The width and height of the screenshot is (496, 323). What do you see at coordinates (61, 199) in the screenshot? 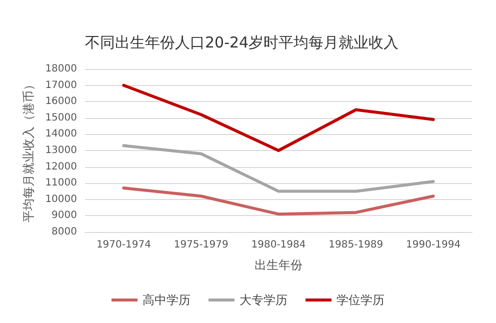
I see `y-tick-label: 10000` at bounding box center [61, 199].